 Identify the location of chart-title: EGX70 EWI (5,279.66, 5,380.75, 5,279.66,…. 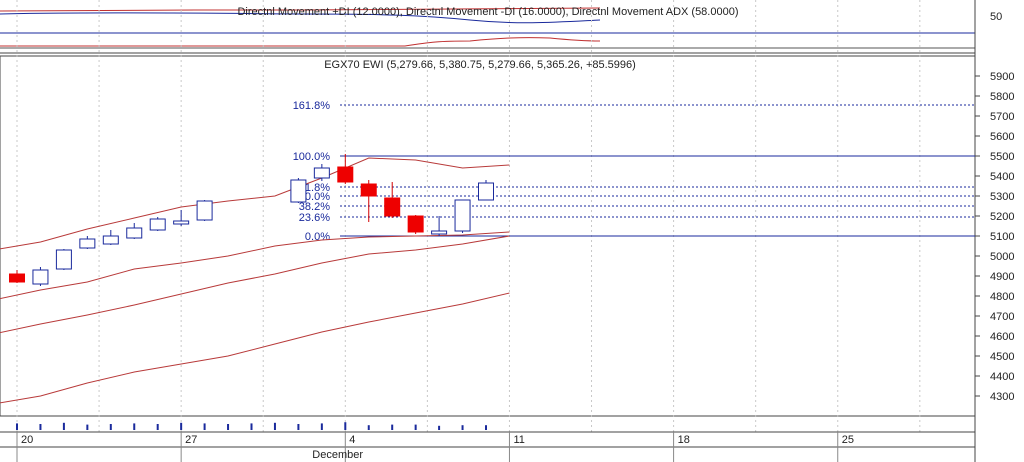
(480, 65).